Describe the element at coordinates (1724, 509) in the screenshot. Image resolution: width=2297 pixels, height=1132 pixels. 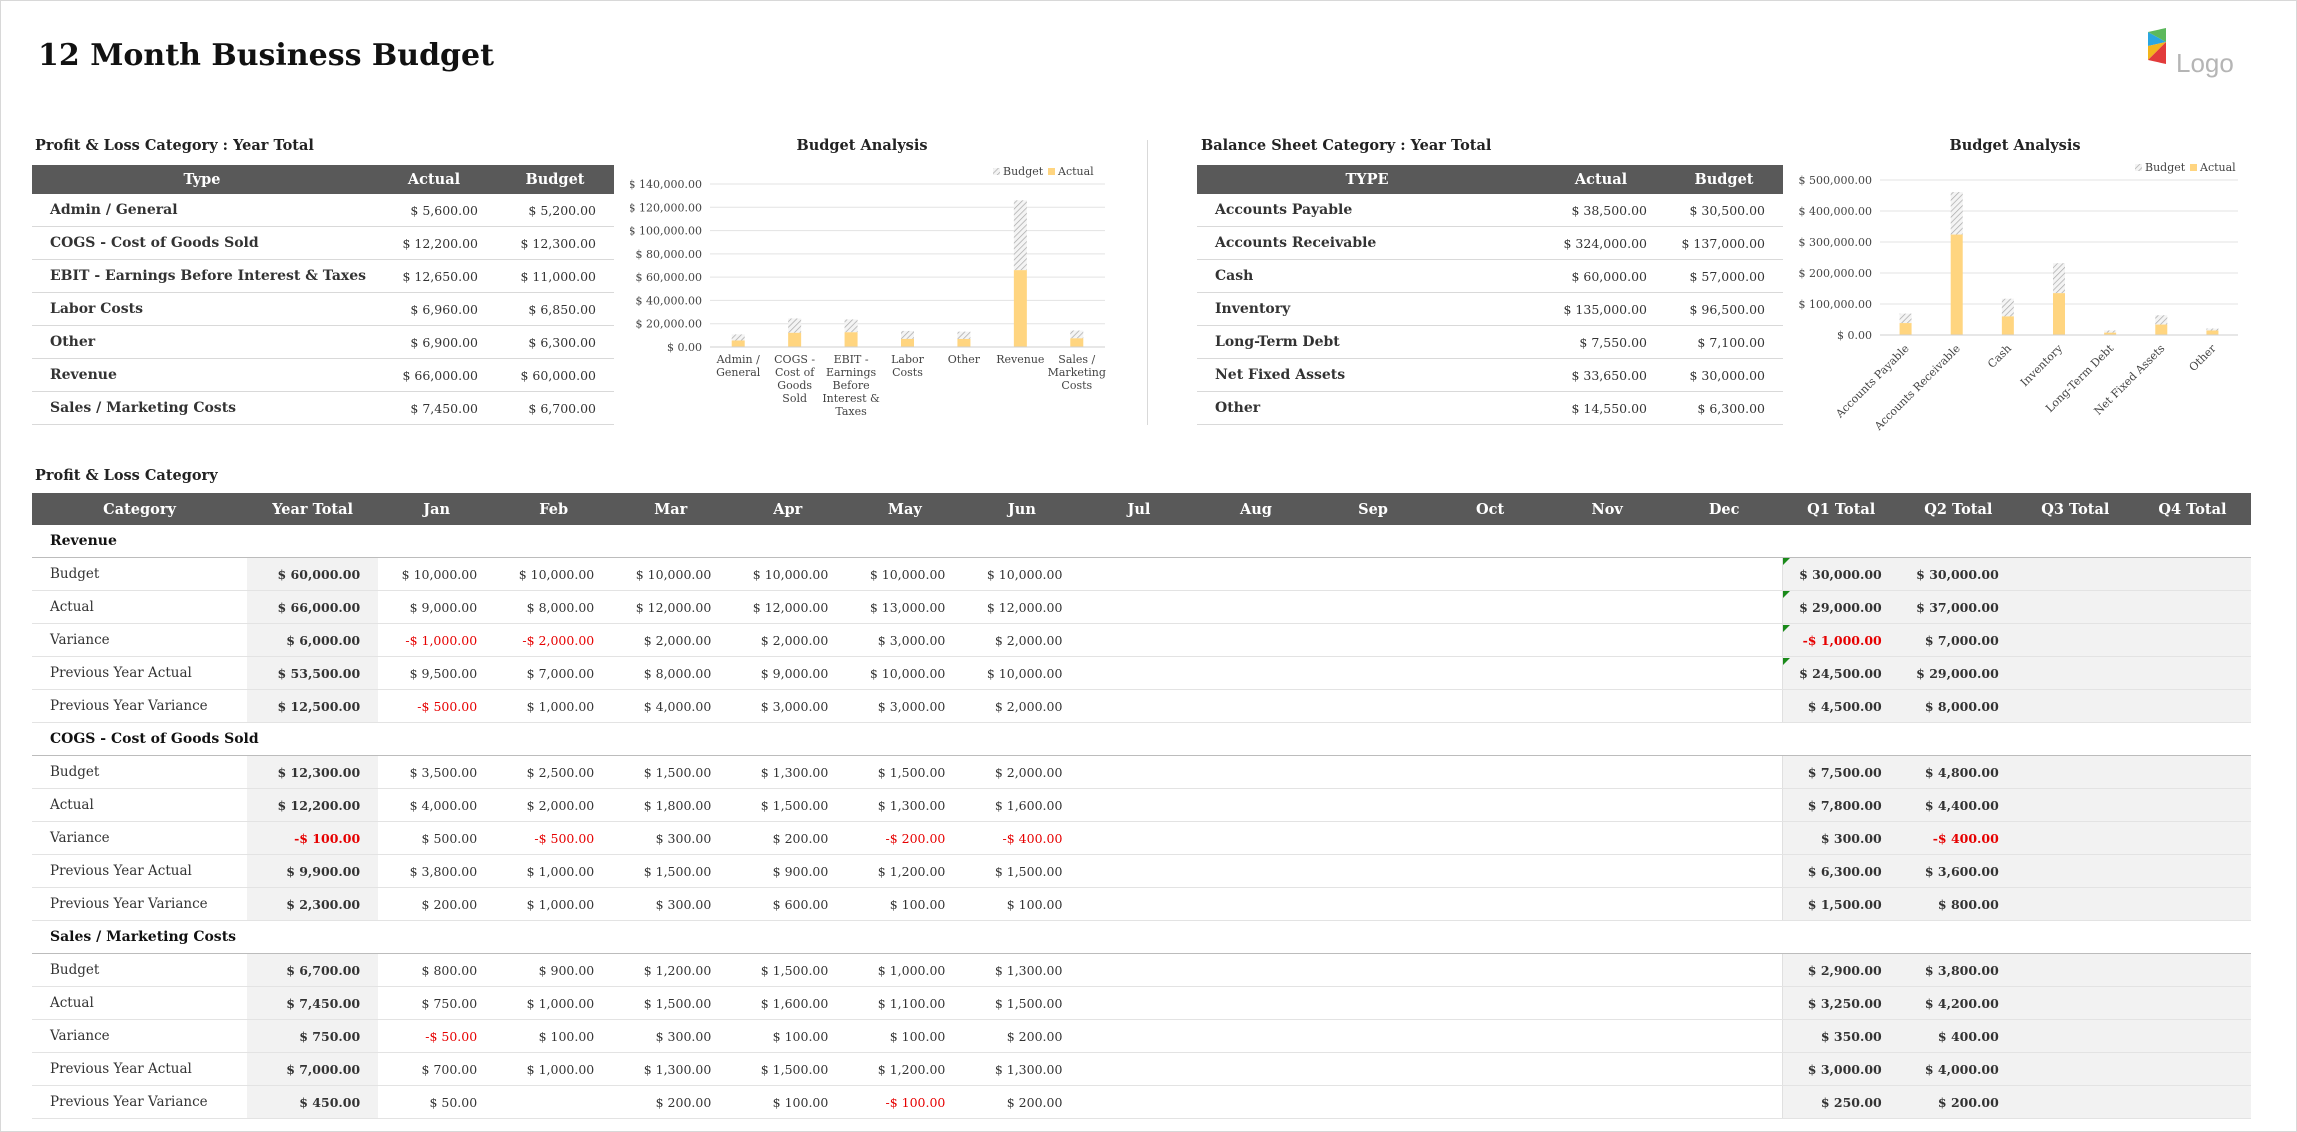
I see `col-header-dec: Dec` at that location.